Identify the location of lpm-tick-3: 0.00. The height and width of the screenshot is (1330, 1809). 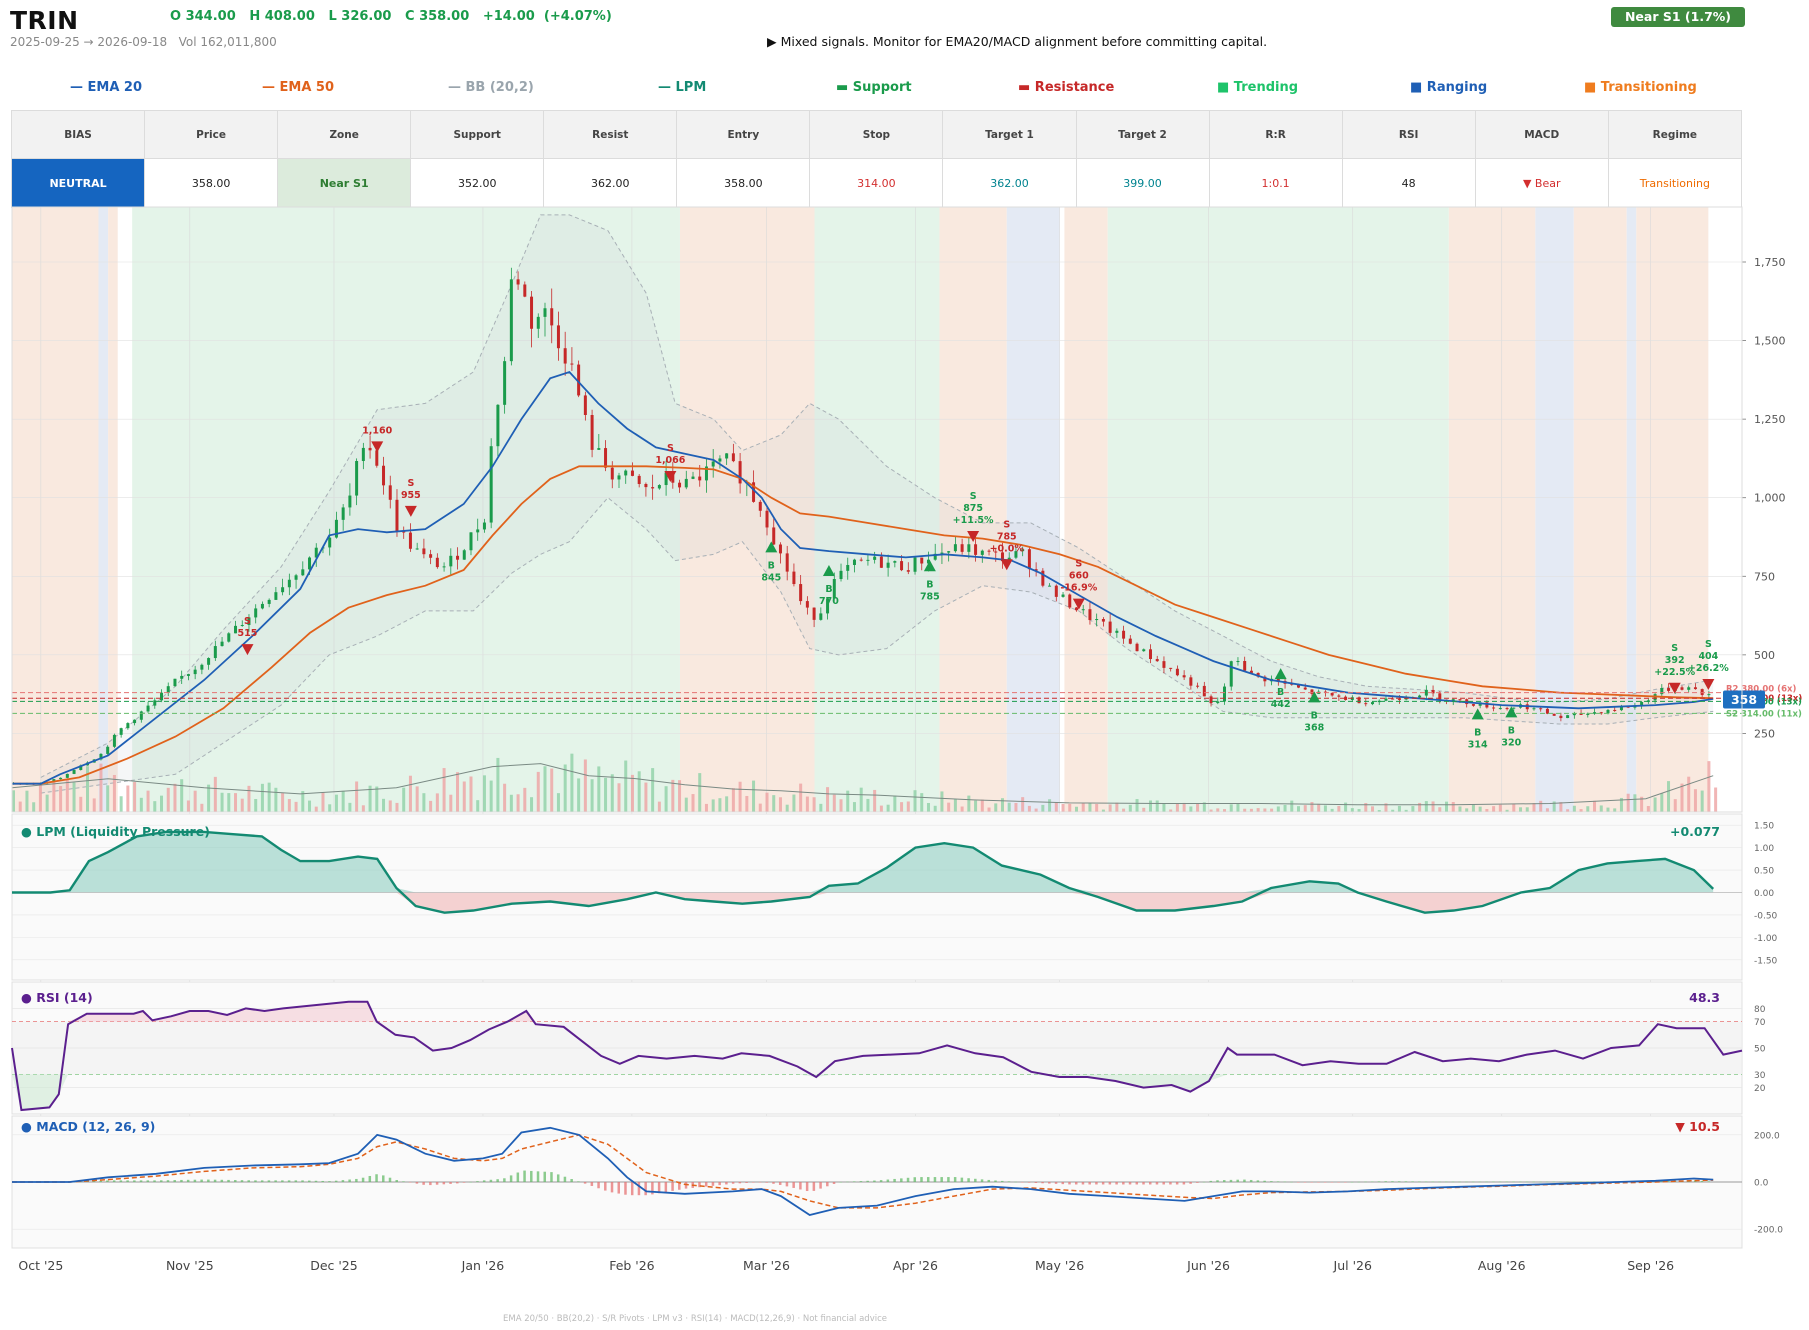
(1764, 894).